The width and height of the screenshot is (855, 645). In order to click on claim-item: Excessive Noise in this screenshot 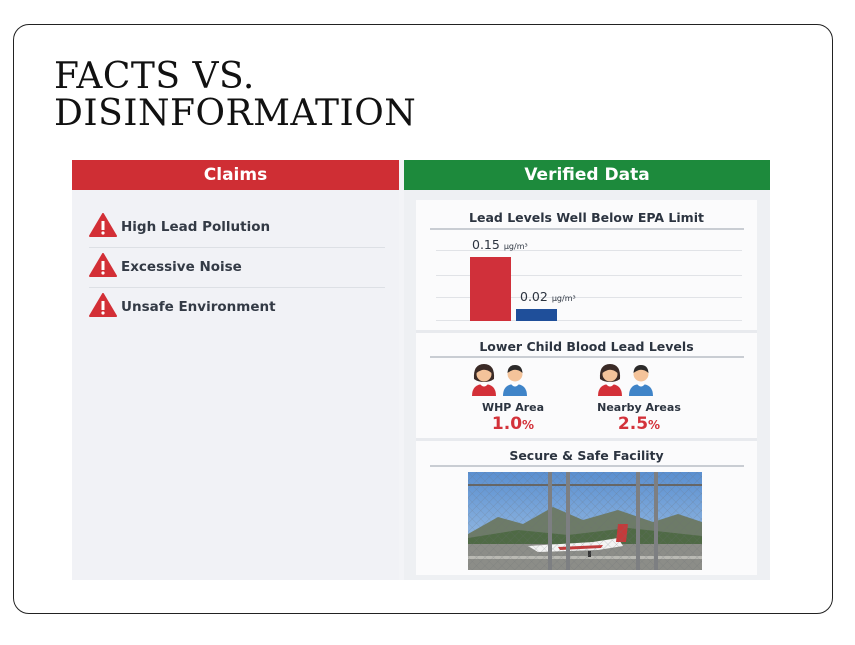, I will do `click(237, 267)`.